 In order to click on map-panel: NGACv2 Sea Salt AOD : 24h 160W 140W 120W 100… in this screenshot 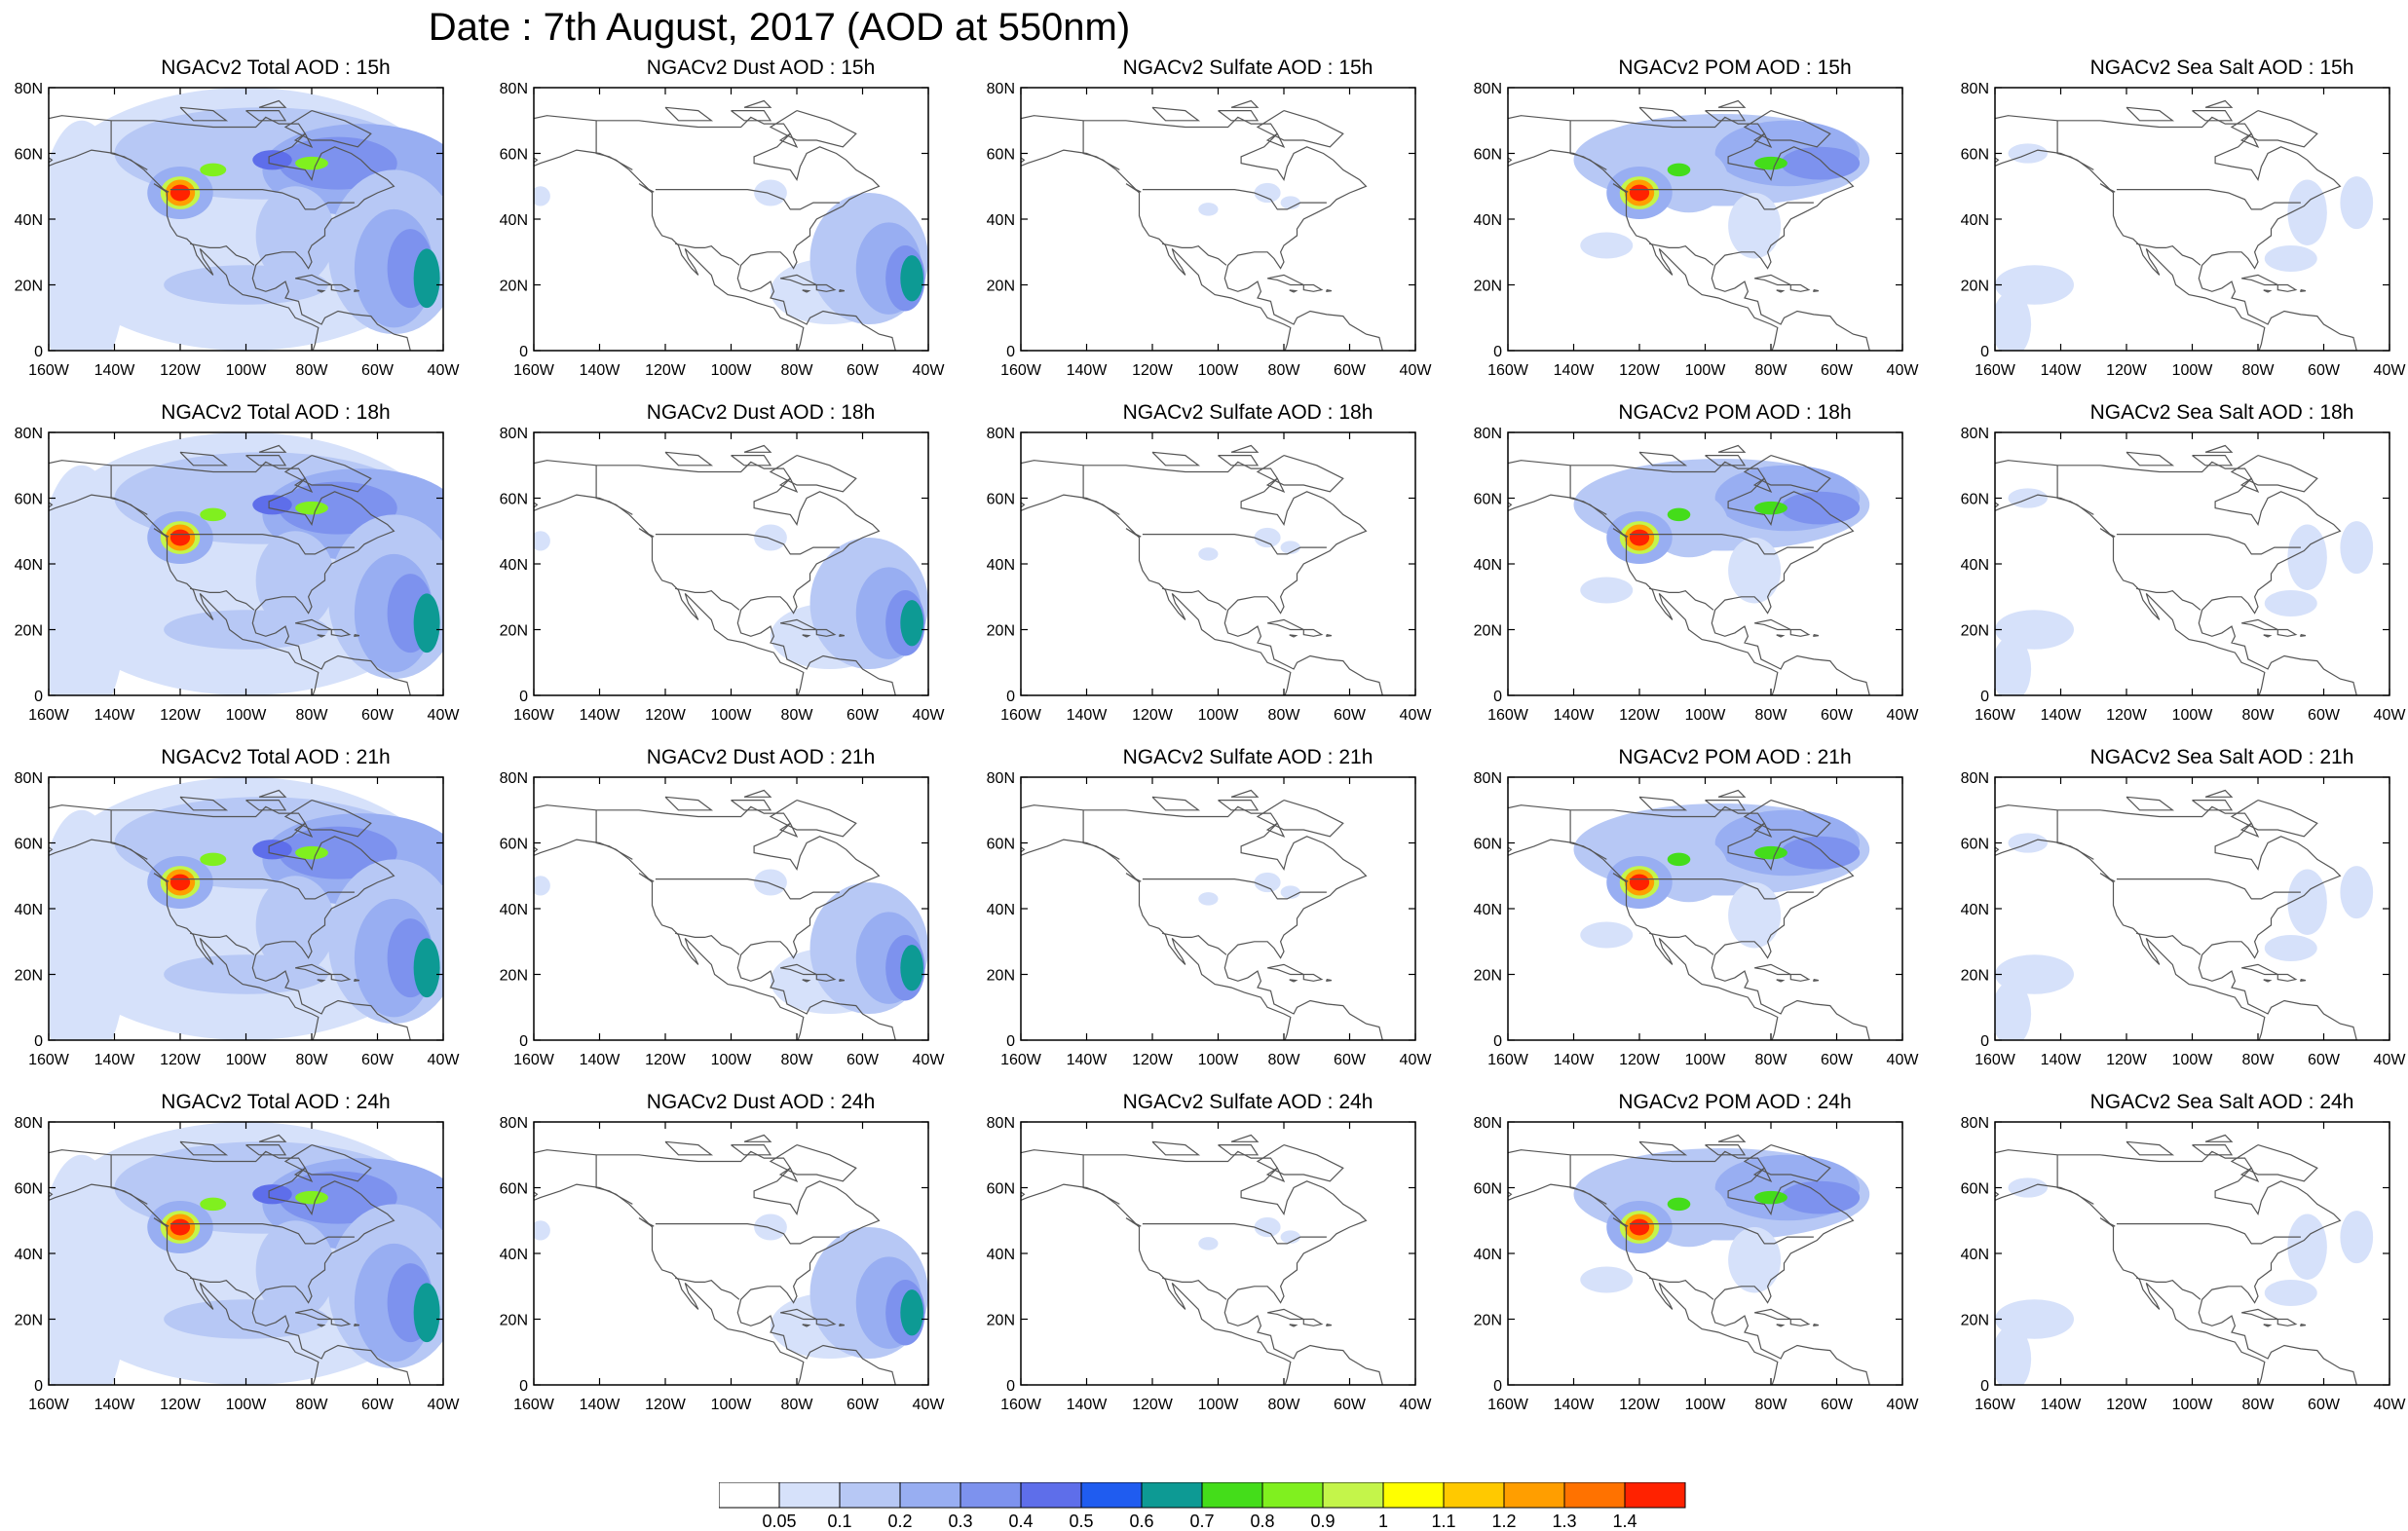, I will do `click(2177, 1252)`.